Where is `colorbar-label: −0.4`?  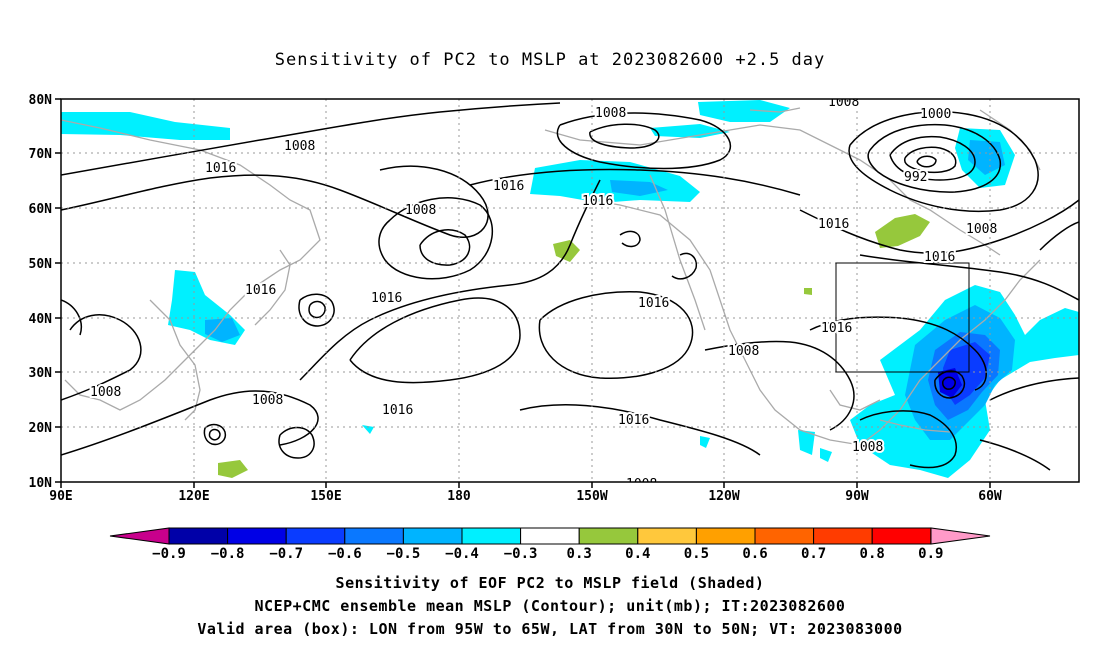 colorbar-label: −0.4 is located at coordinates (462, 554).